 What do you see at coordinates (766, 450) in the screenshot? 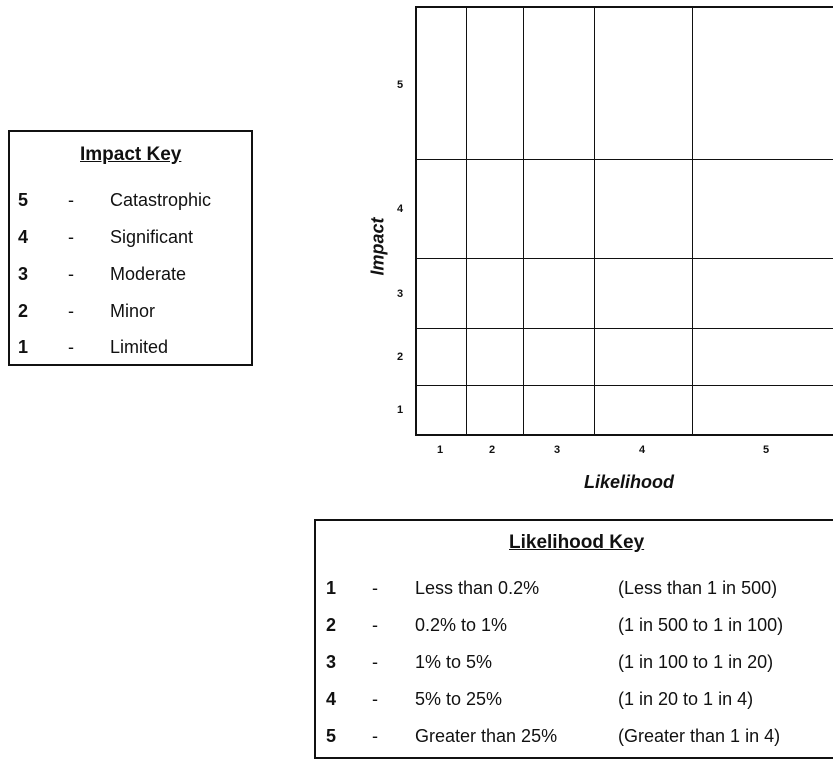
I see `x-tick-label: 5` at bounding box center [766, 450].